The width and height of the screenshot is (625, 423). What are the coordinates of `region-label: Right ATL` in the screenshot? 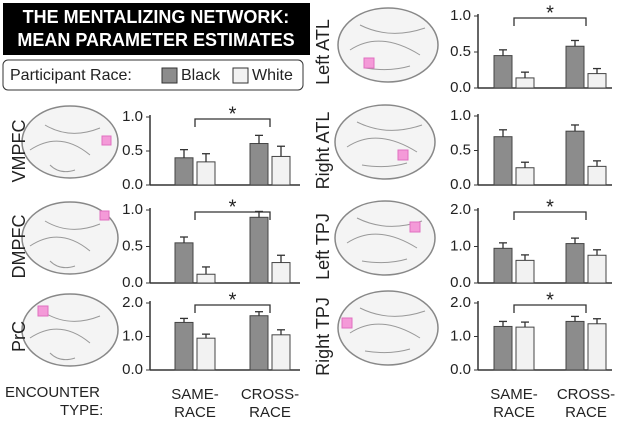 It's located at (323, 151).